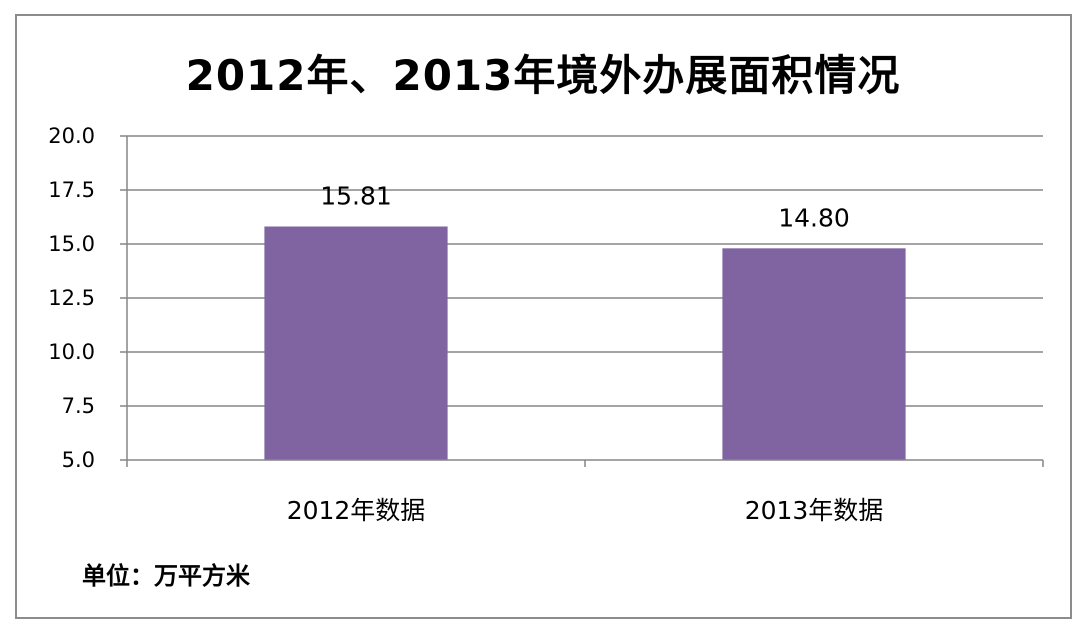  Describe the element at coordinates (78, 460) in the screenshot. I see `y-tick-label: 5.0` at that location.